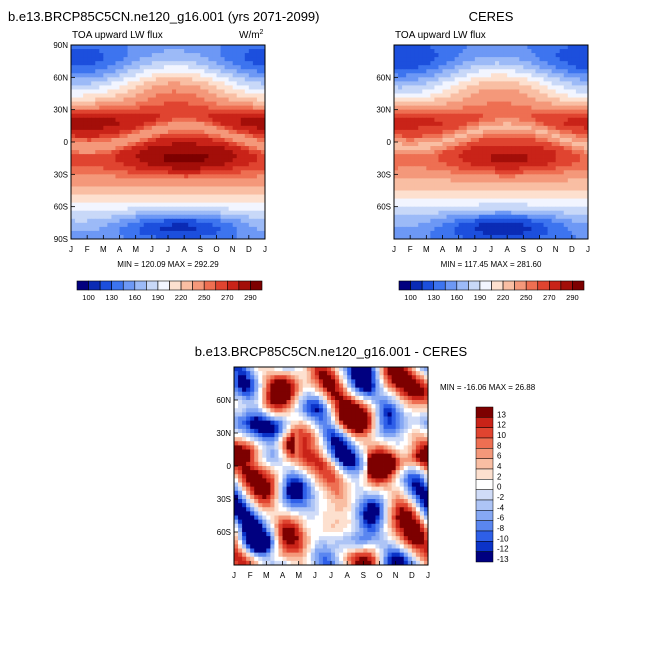 Image resolution: width=661 pixels, height=661 pixels. Describe the element at coordinates (227, 297) in the screenshot. I see `colorbar-label: 270` at that location.